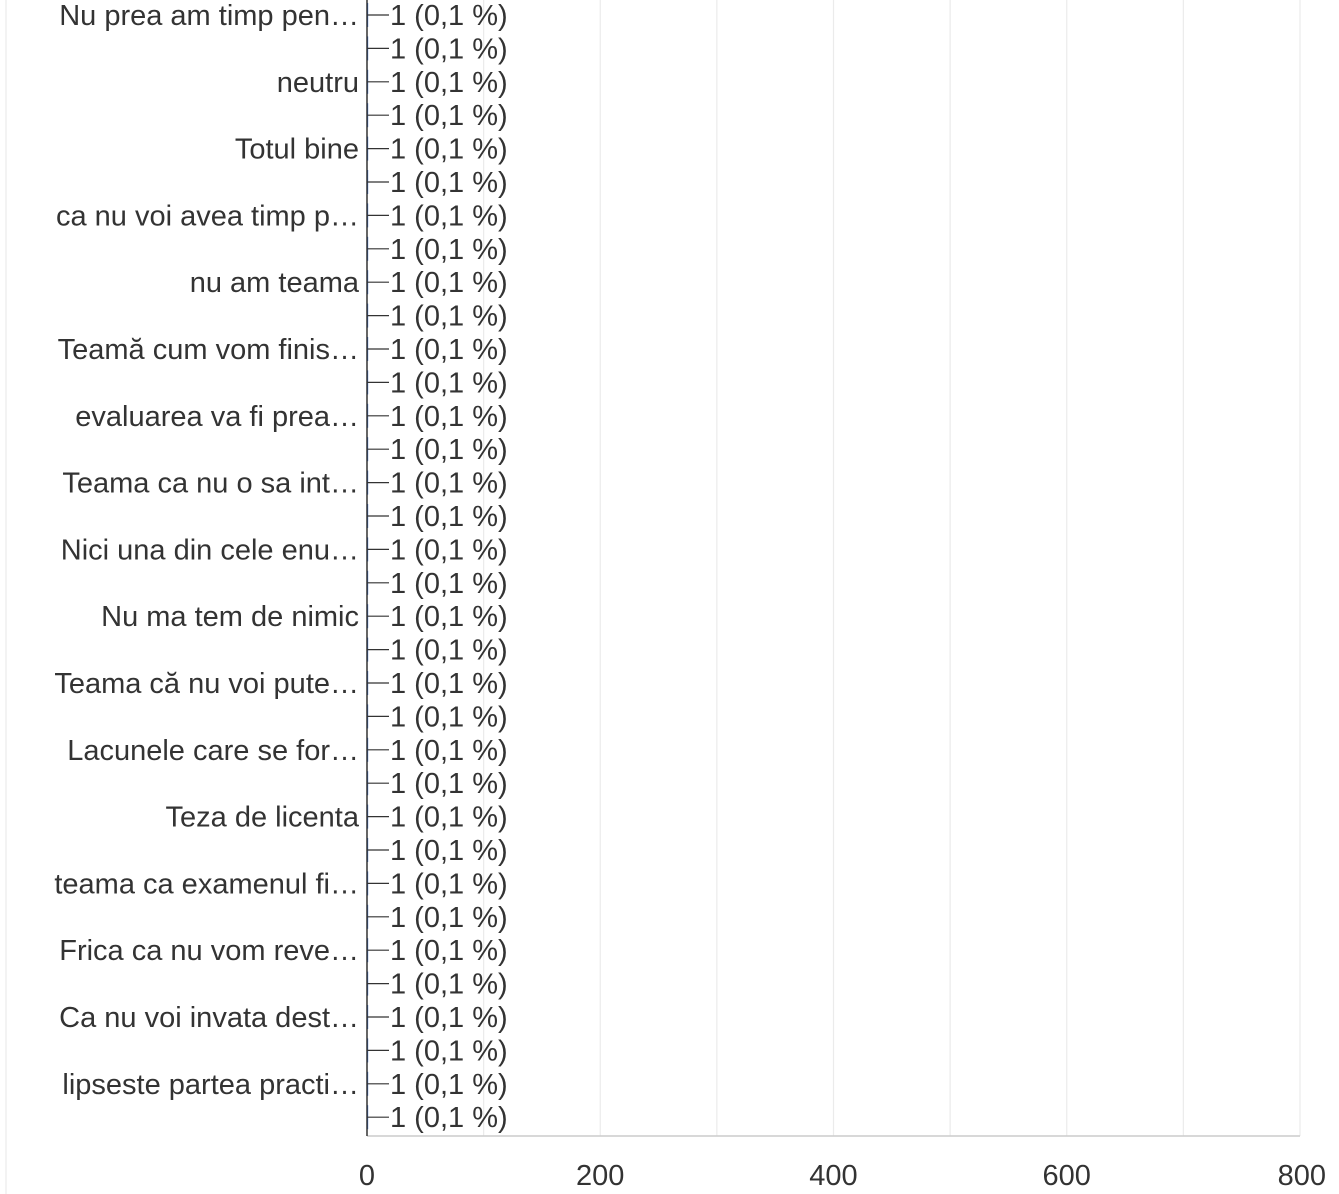  Describe the element at coordinates (230, 617) in the screenshot. I see `category-label: Nu ma tem de nimic` at that location.